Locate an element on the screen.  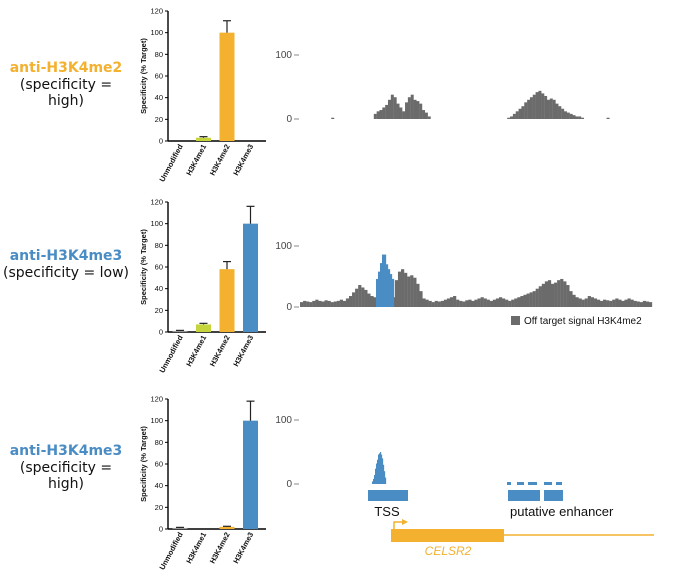
tss-region is located at coordinates (388, 495).